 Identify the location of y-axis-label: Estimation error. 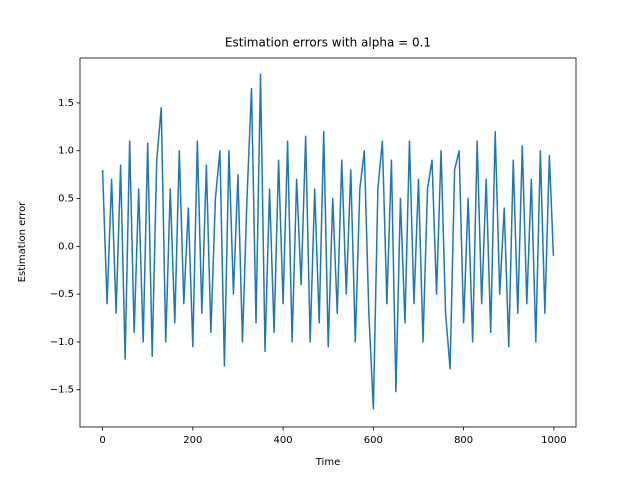
(22, 242).